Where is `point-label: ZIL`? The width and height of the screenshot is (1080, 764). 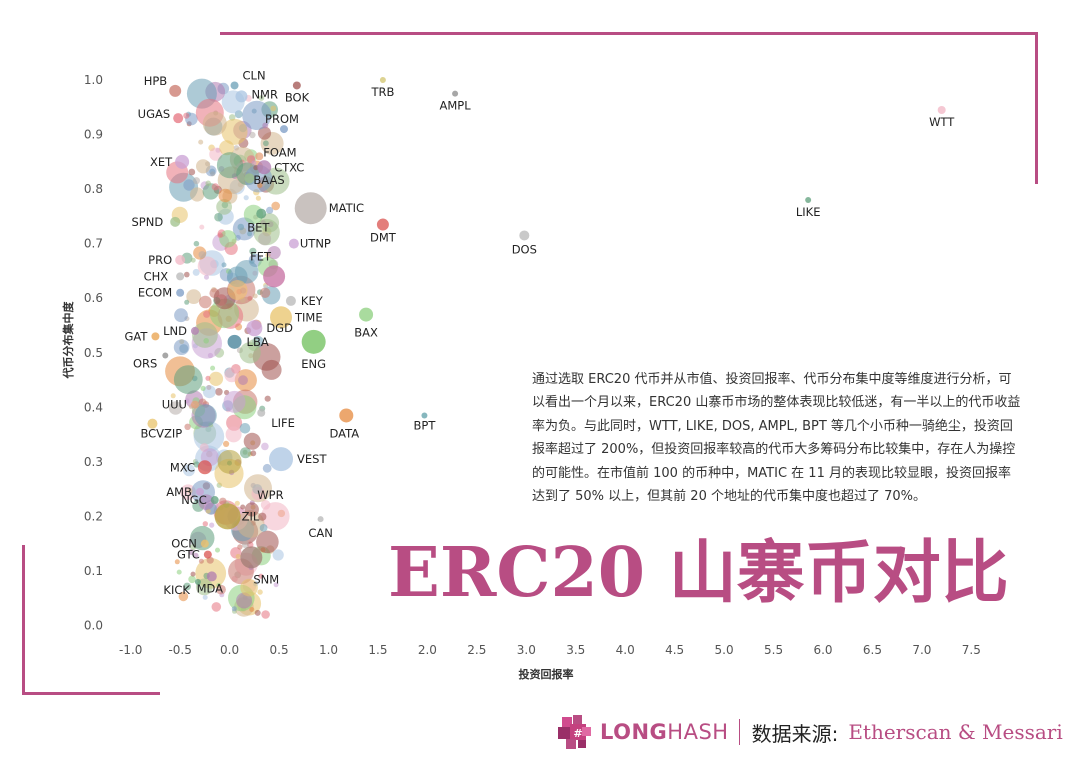 point-label: ZIL is located at coordinates (251, 516).